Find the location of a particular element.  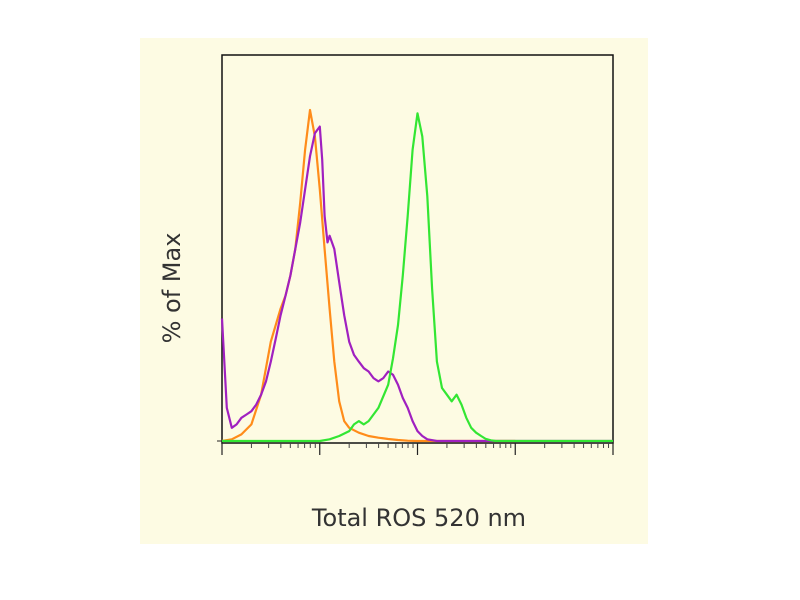

x-axis-label: Total ROS 520 nm is located at coordinates (418, 518).